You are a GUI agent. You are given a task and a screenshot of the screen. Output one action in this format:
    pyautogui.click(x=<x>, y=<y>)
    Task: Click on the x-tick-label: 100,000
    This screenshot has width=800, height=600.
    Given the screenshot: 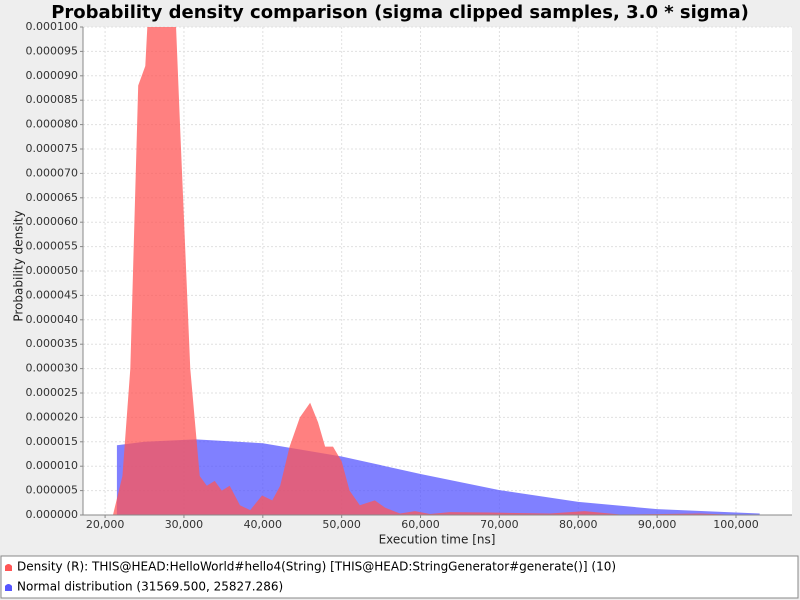 What is the action you would take?
    pyautogui.click(x=736, y=524)
    